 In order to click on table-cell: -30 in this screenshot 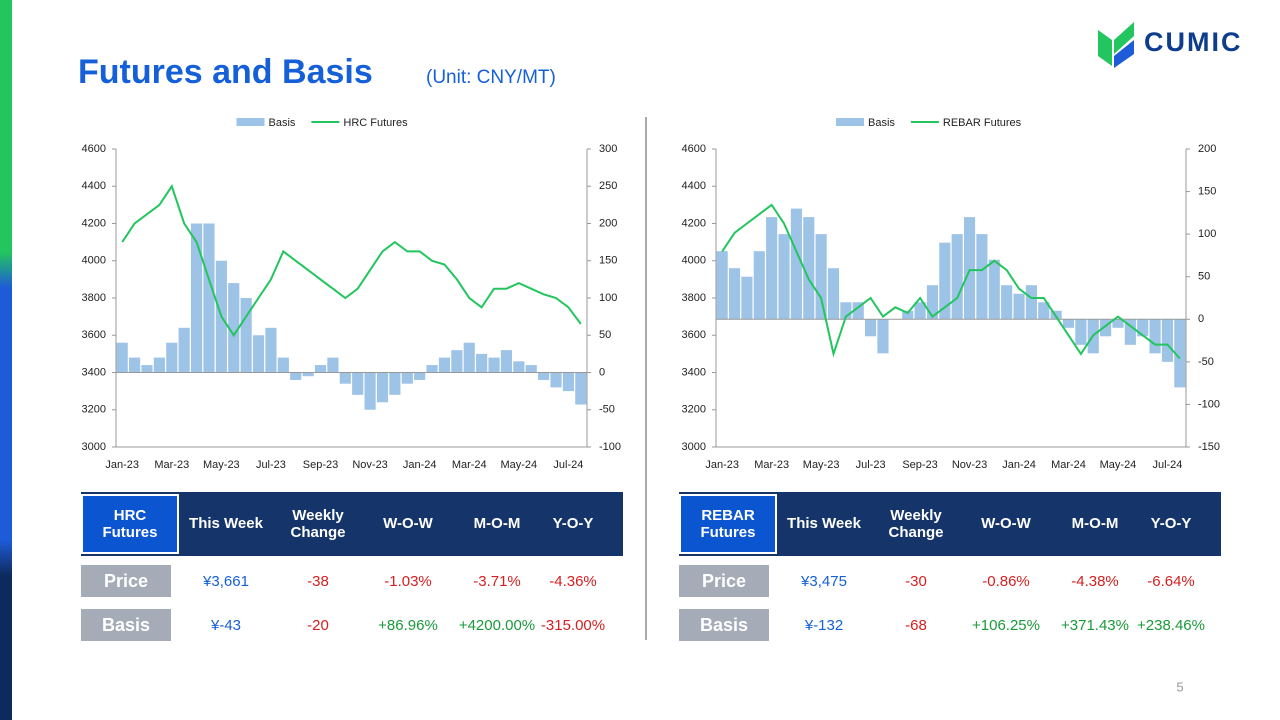, I will do `click(916, 581)`.